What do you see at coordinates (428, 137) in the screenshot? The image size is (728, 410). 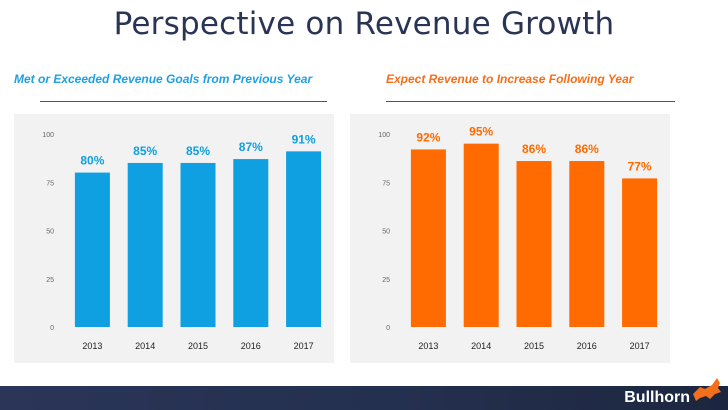 I see `data-label: 92%` at bounding box center [428, 137].